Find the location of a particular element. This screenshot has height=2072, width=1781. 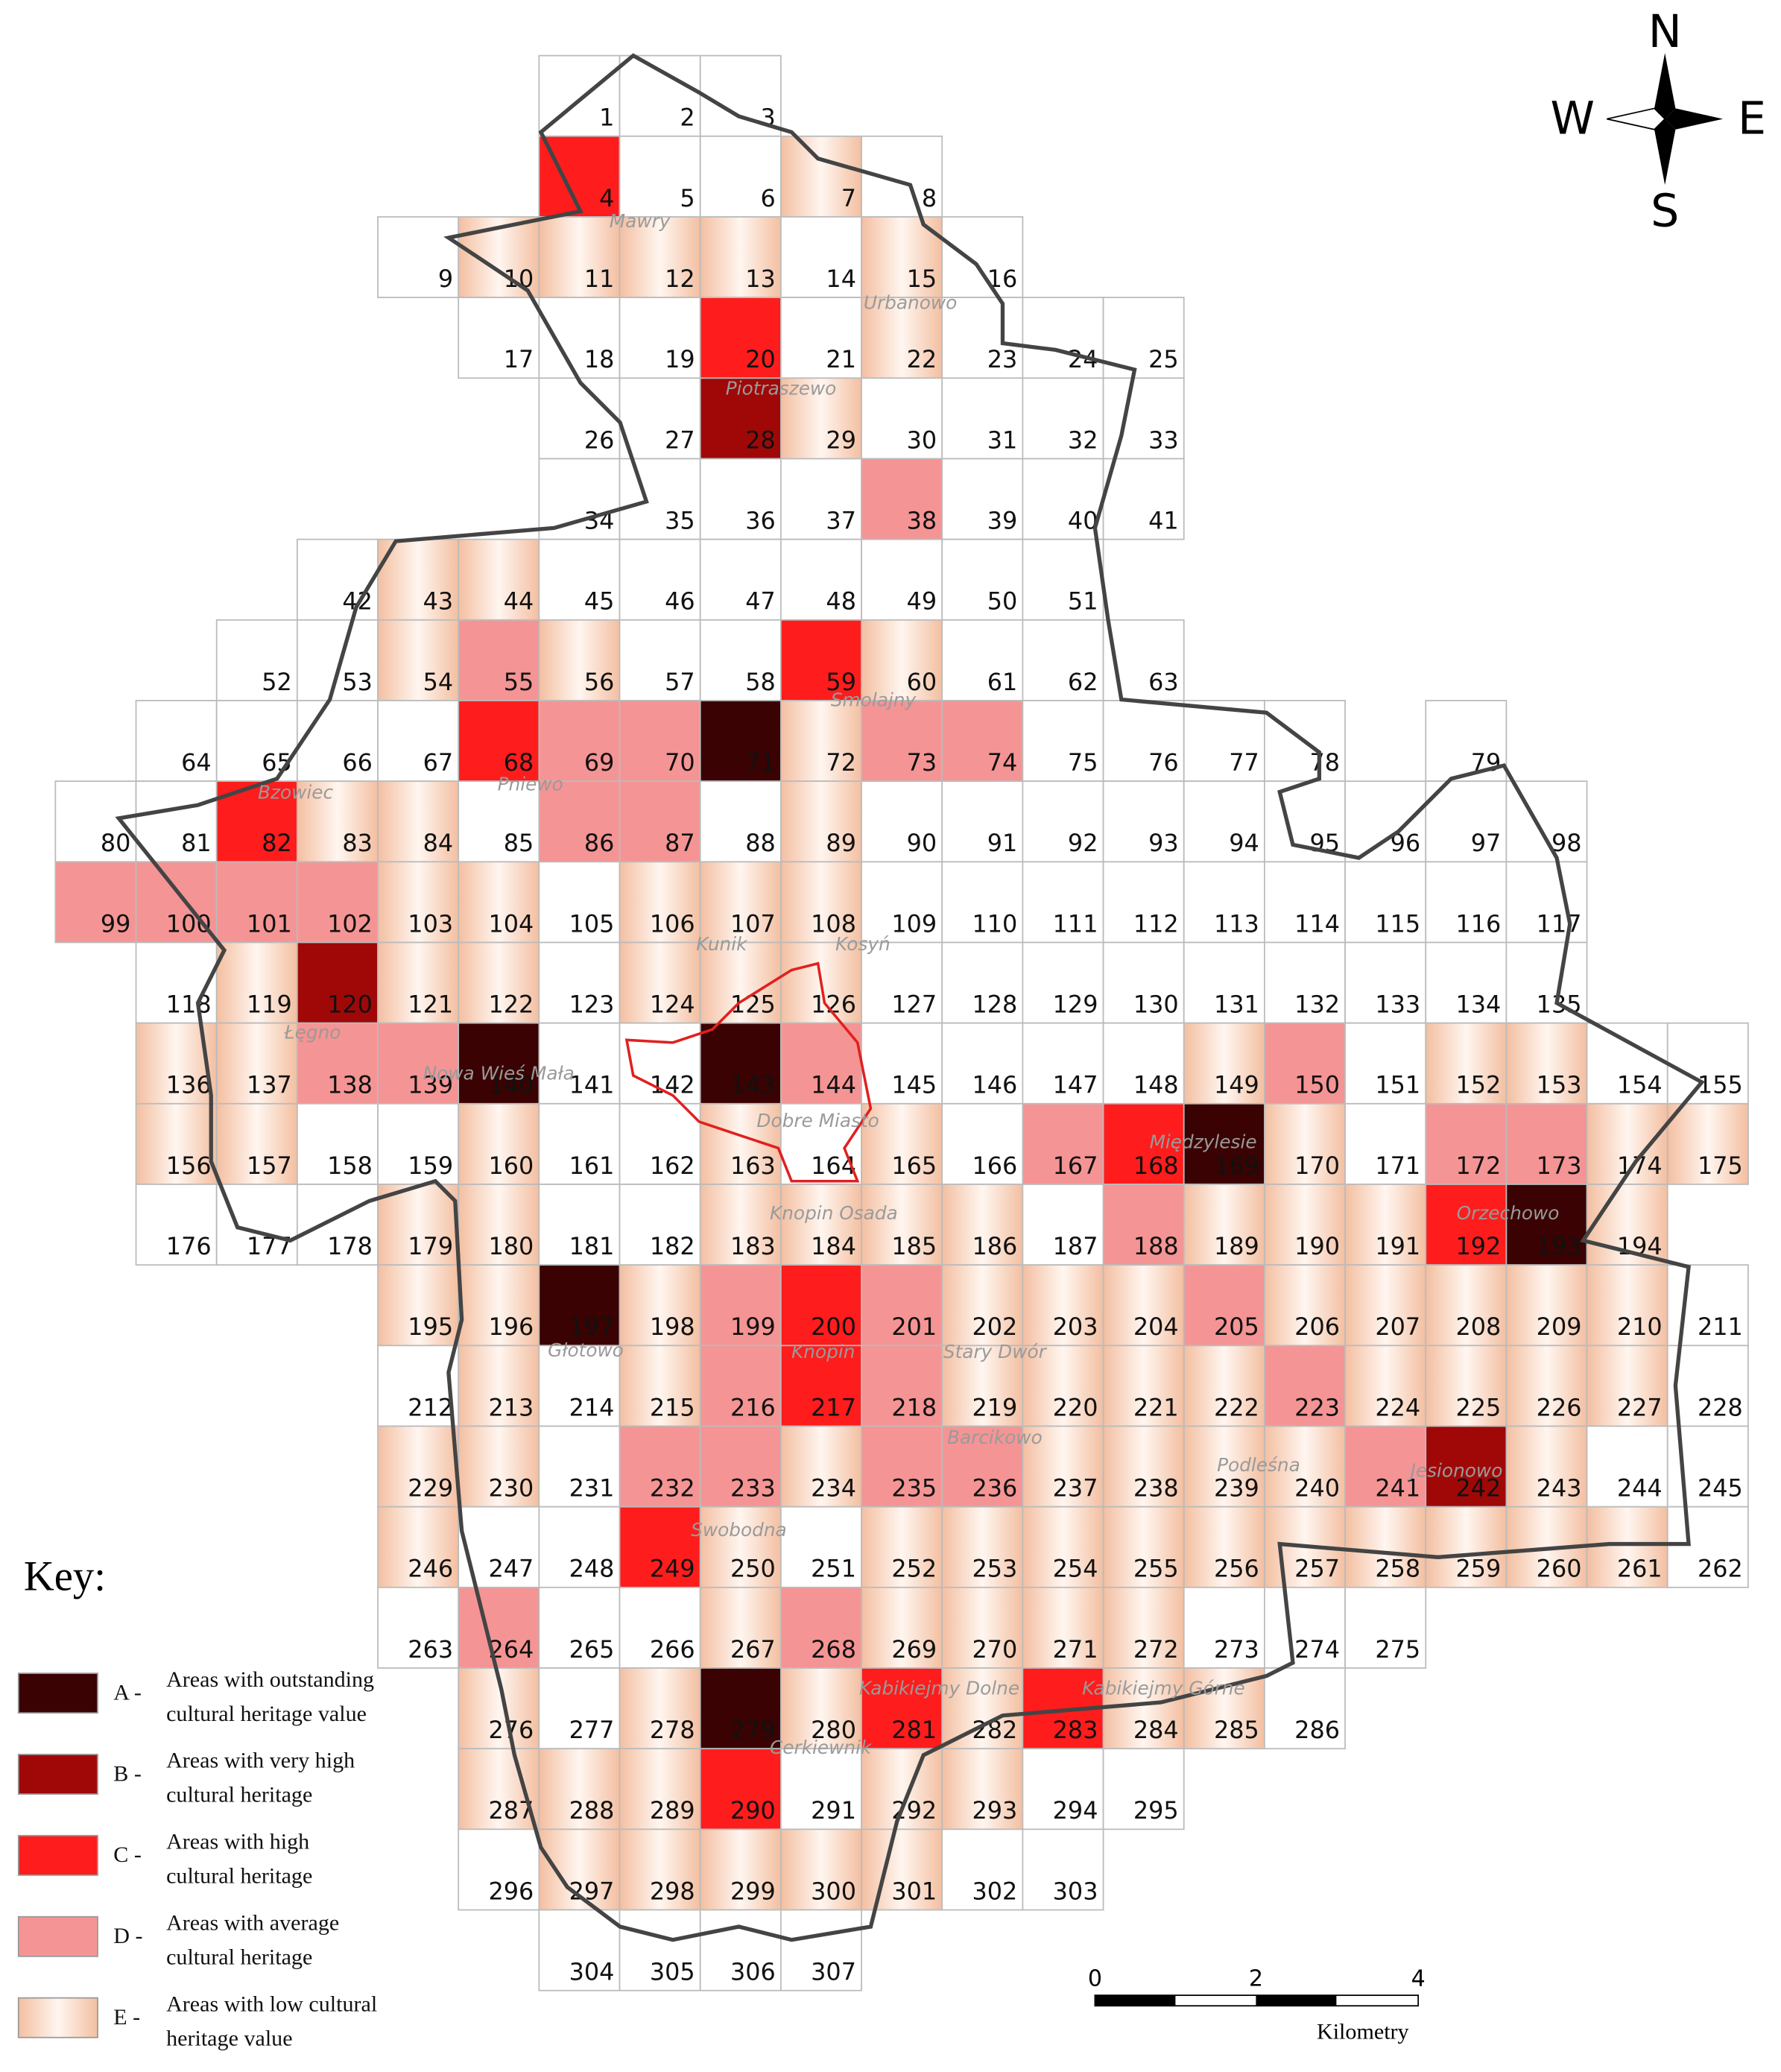

cell-number: 145 is located at coordinates (914, 1085).